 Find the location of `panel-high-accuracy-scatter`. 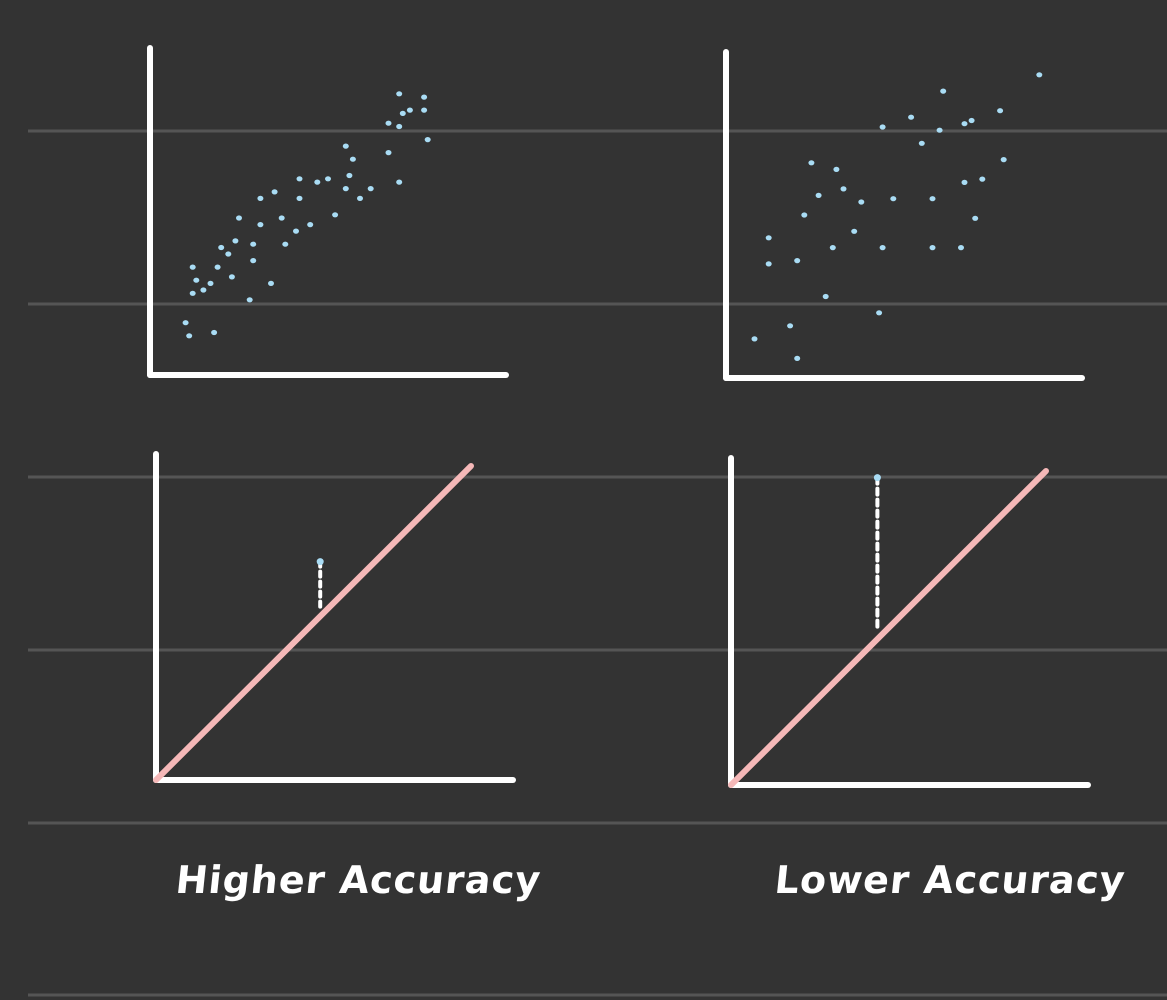

panel-high-accuracy-scatter is located at coordinates (328, 211).